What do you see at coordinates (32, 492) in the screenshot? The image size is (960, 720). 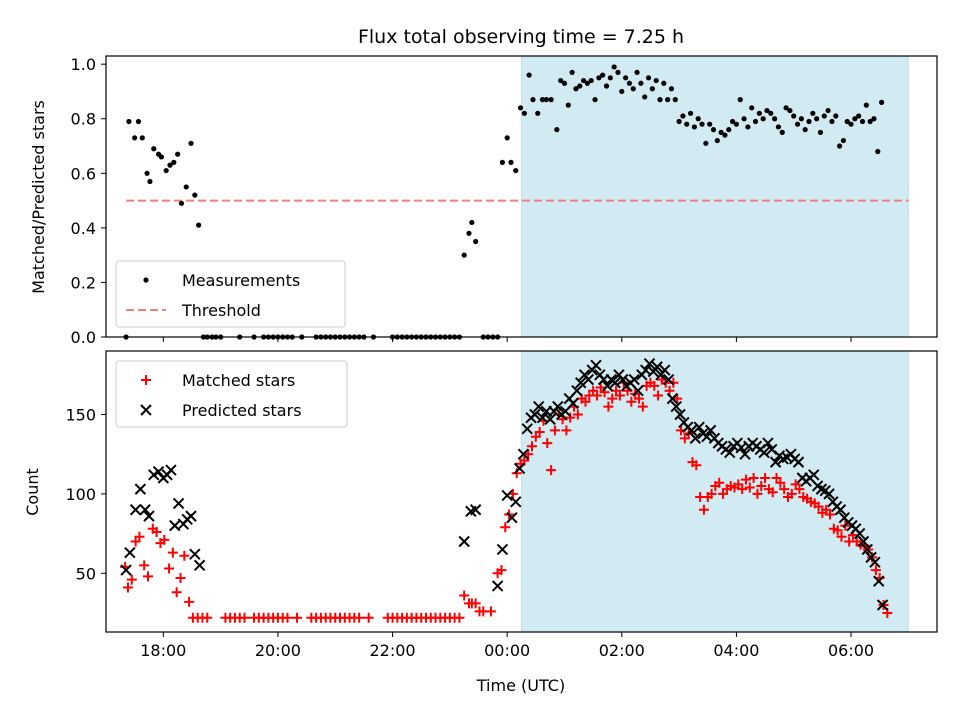 I see `bottom-y-axis-label: Count` at bounding box center [32, 492].